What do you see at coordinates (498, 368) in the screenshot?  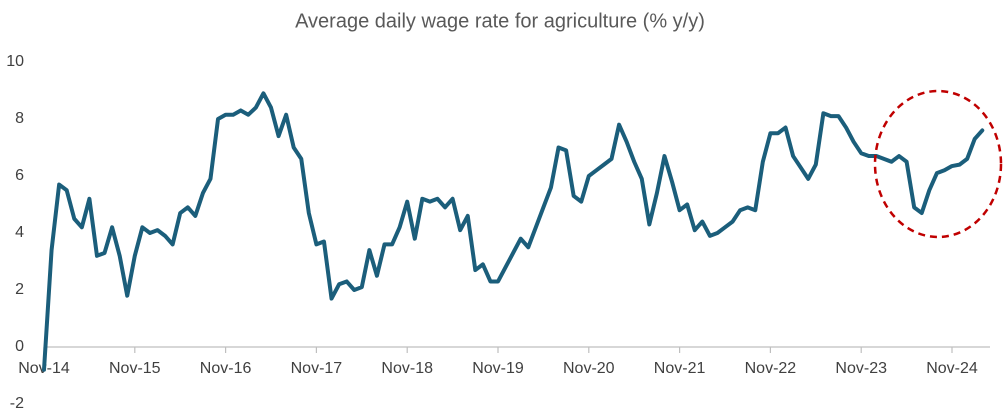 I see `x-tick-label: Nov-19` at bounding box center [498, 368].